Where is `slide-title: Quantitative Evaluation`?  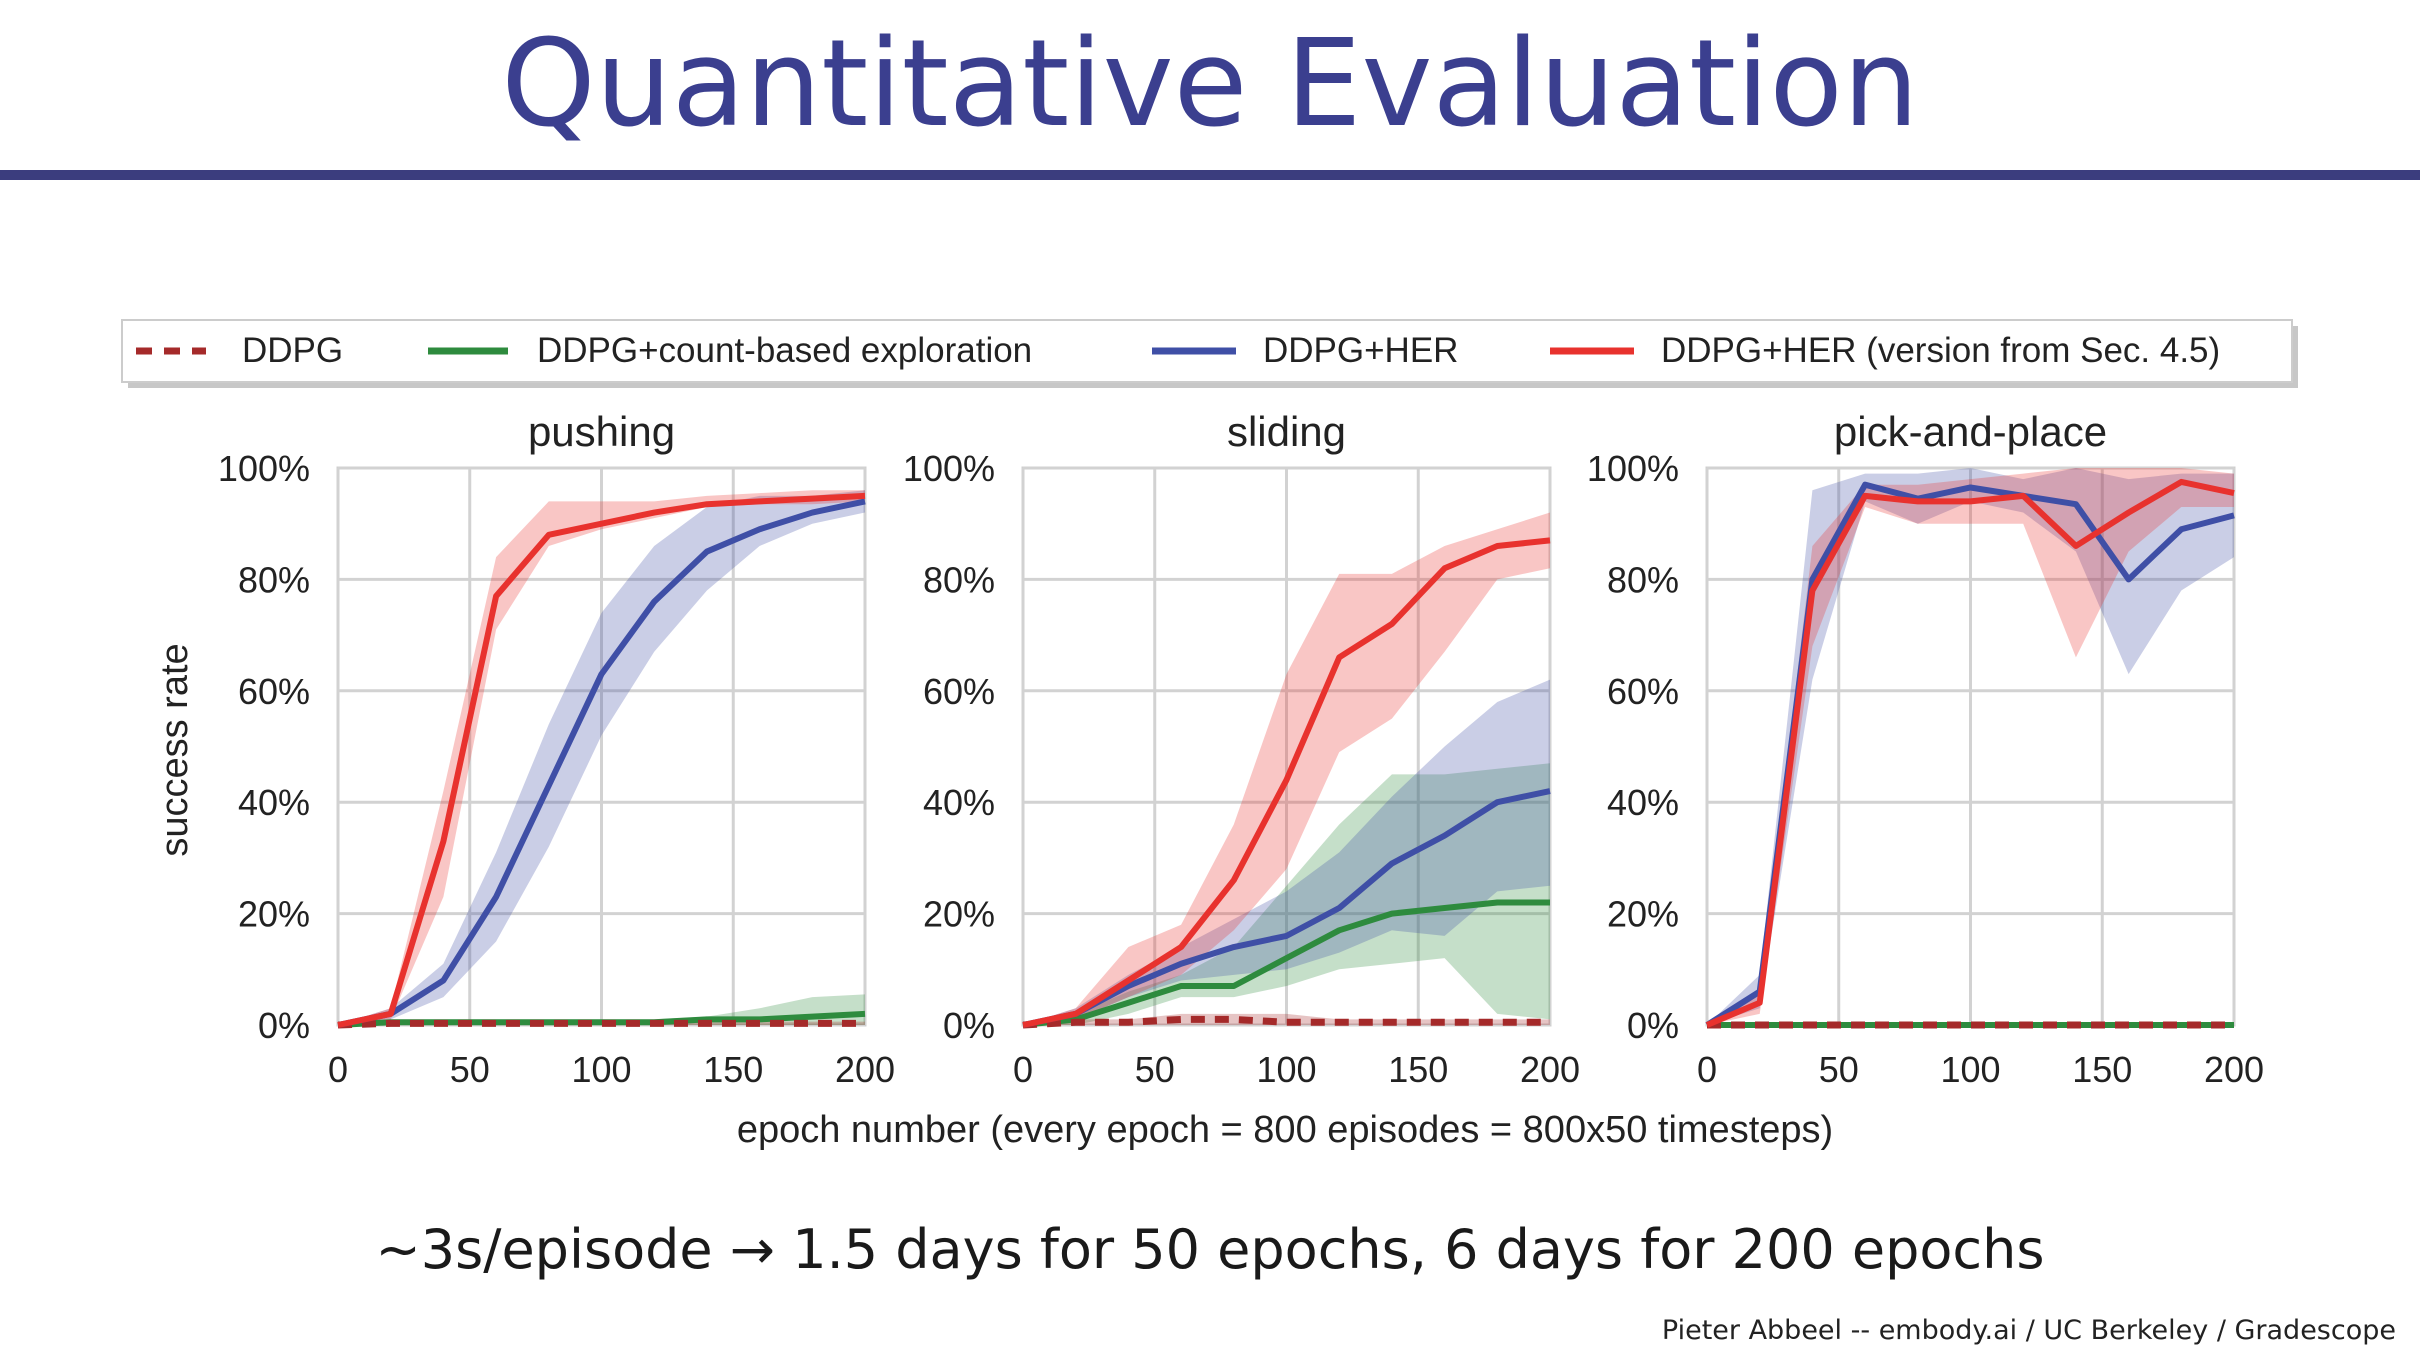
slide-title: Quantitative Evaluation is located at coordinates (1210, 84).